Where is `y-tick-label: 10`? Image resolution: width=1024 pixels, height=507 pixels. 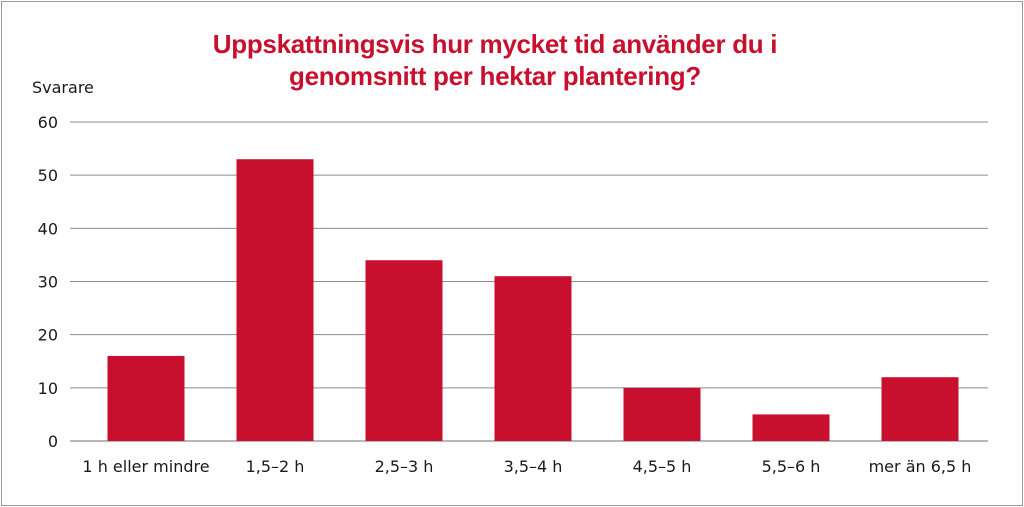
y-tick-label: 10 is located at coordinates (48, 388).